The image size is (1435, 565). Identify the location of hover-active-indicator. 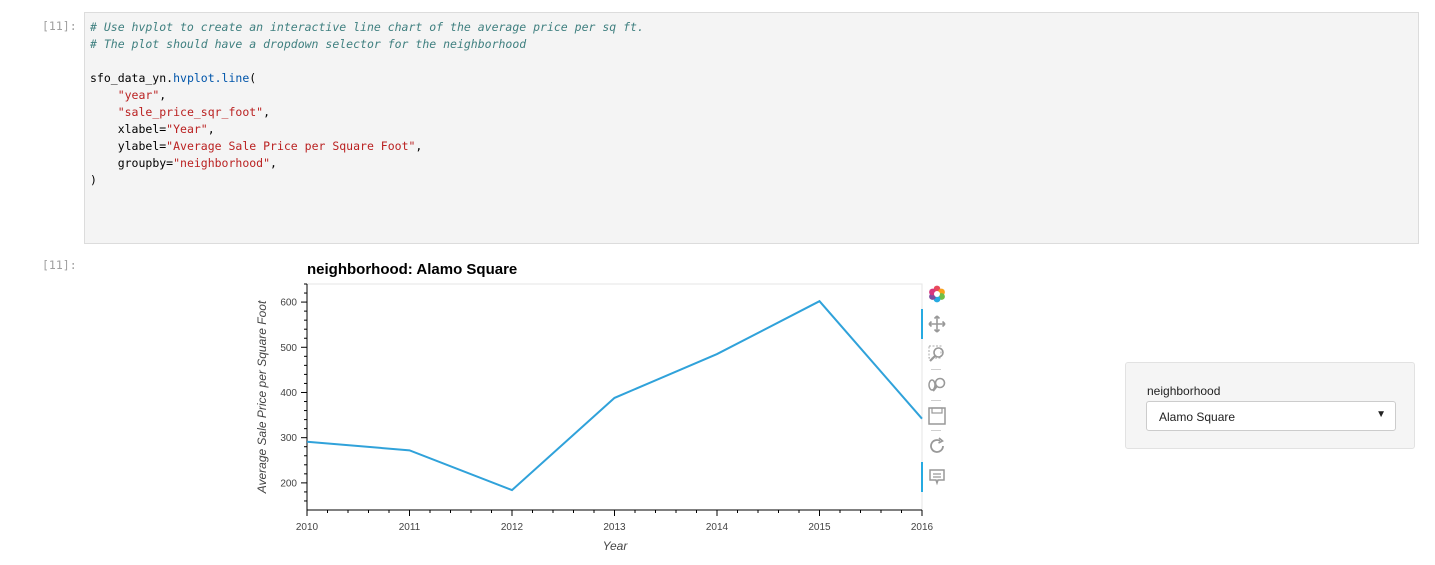
(922, 477).